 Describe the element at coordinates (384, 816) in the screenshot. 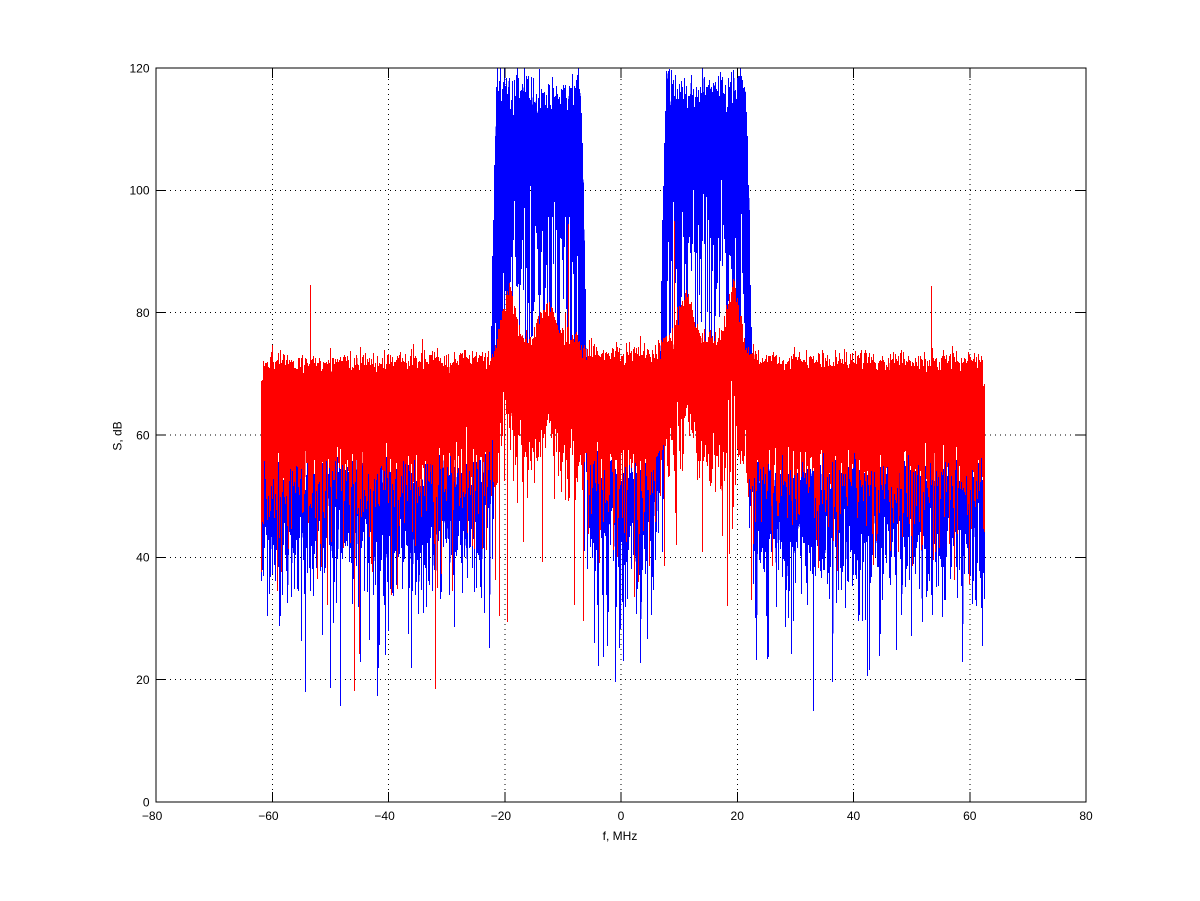

I see `svg-text: −40` at that location.